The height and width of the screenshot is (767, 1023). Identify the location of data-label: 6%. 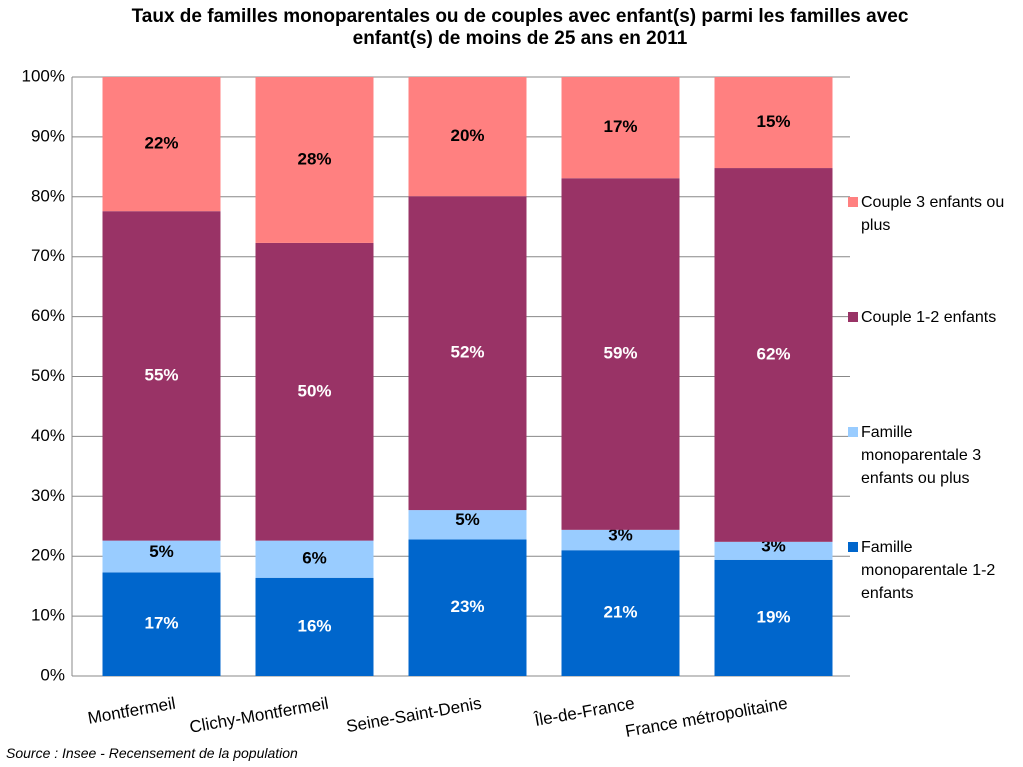
(314, 558).